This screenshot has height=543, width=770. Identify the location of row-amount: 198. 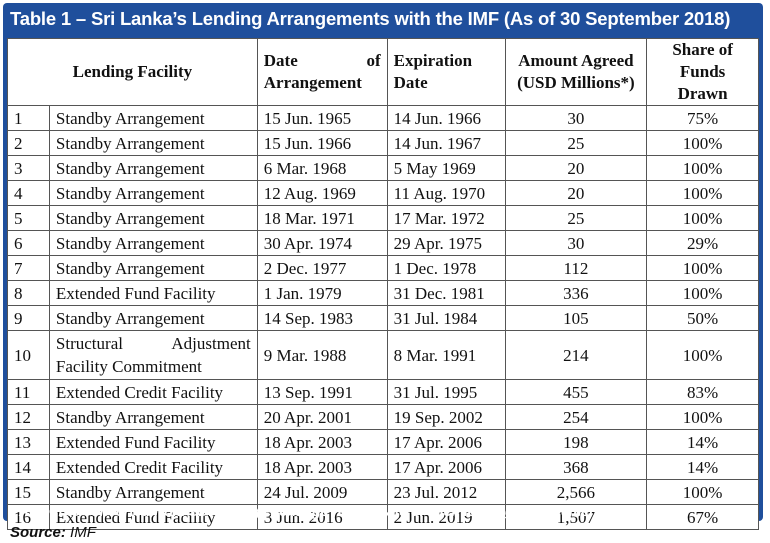
(576, 442).